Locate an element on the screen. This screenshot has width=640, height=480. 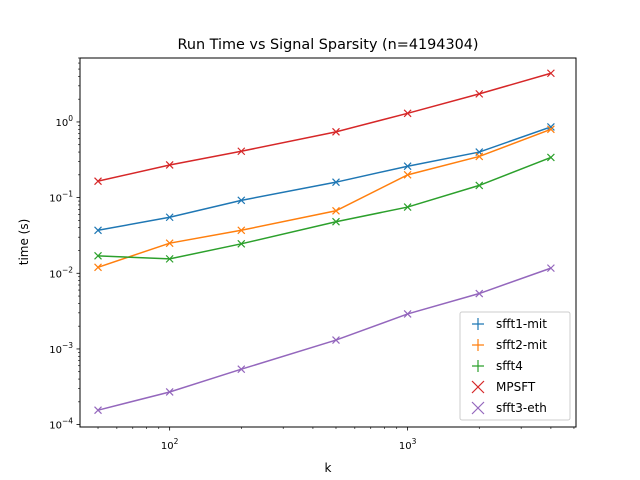
legend-item: MPSFT is located at coordinates (503, 387).